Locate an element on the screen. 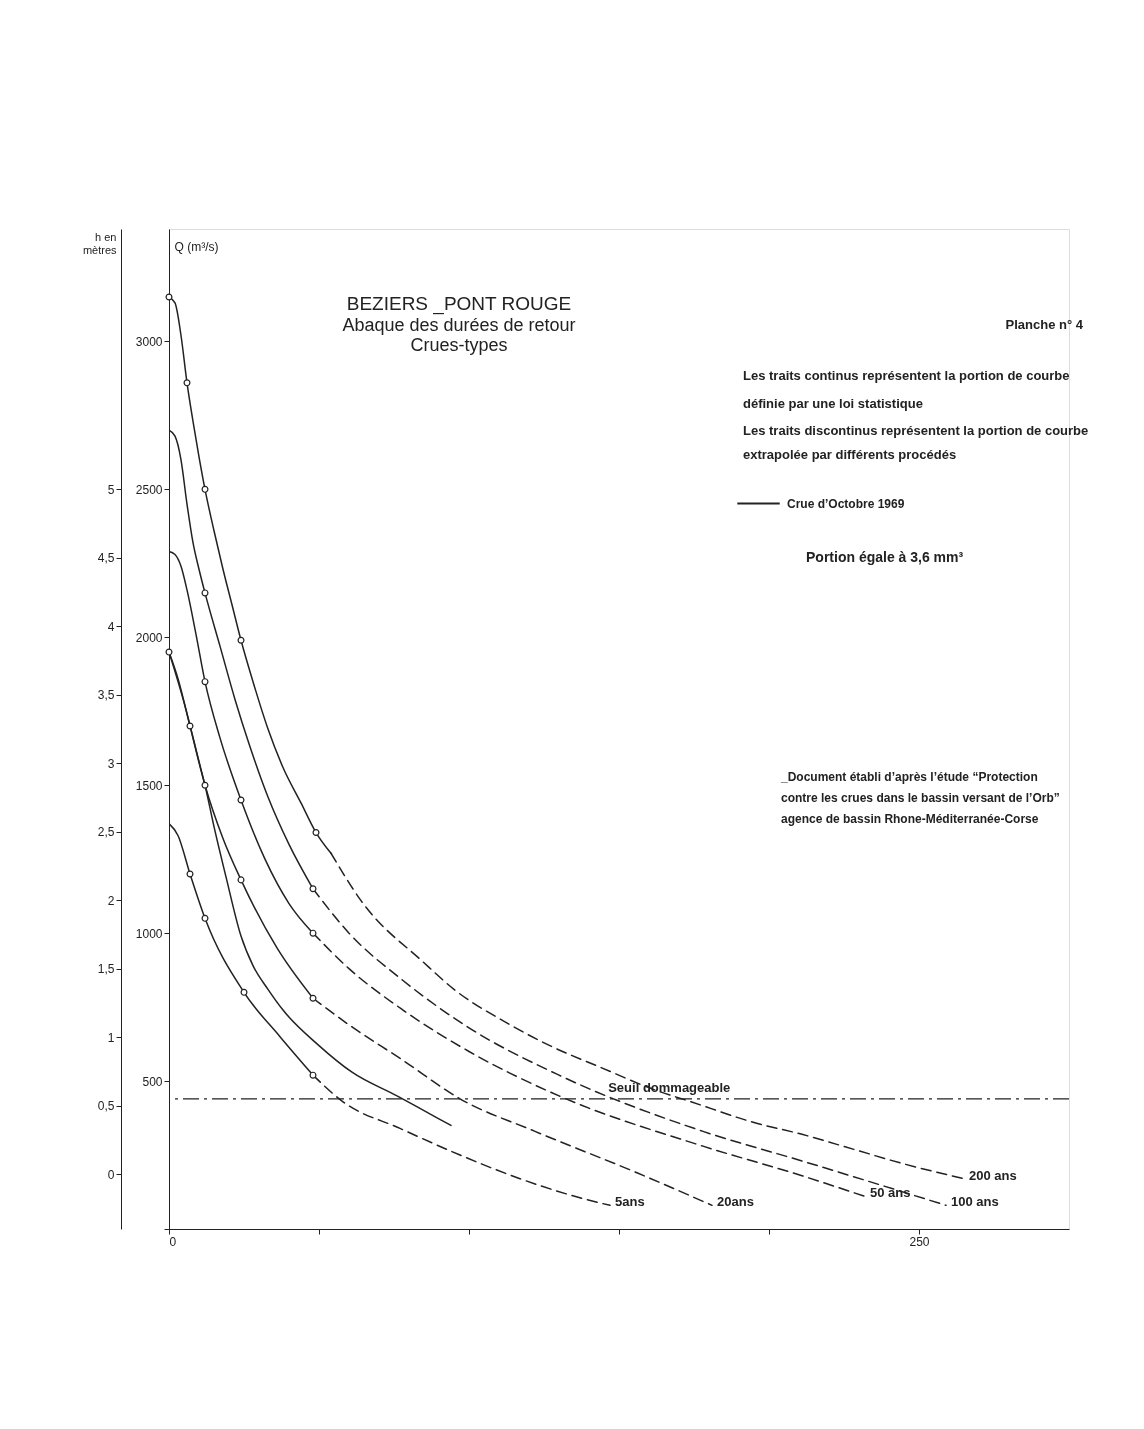  annotation: Portion égale à 3,6 mm³ is located at coordinates (885, 557).